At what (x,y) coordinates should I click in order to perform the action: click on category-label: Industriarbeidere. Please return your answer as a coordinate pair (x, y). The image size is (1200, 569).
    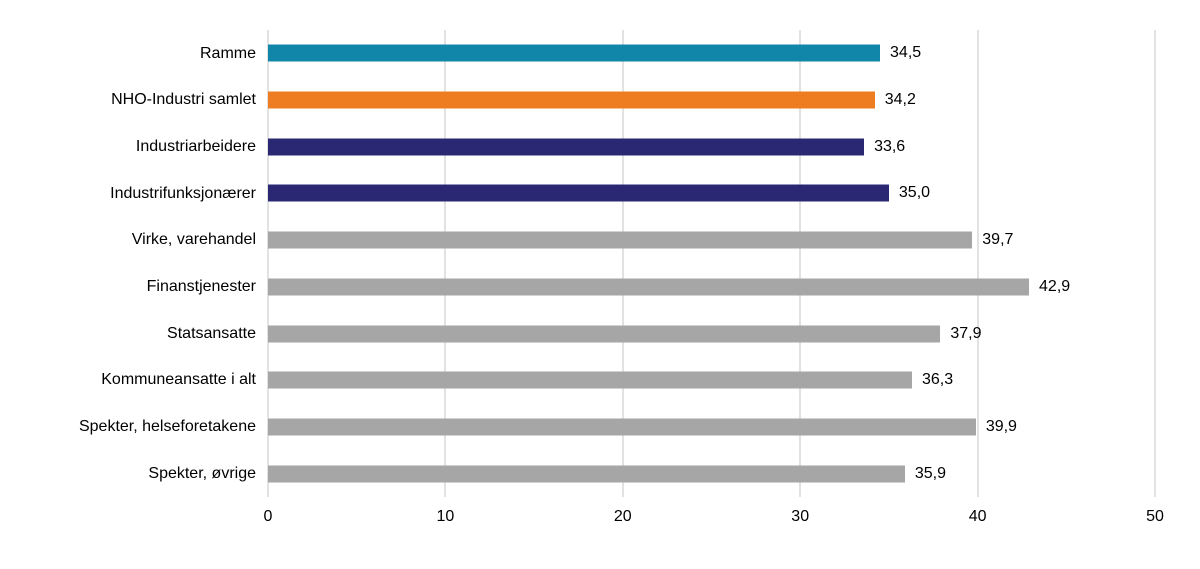
    Looking at the image, I should click on (195, 146).